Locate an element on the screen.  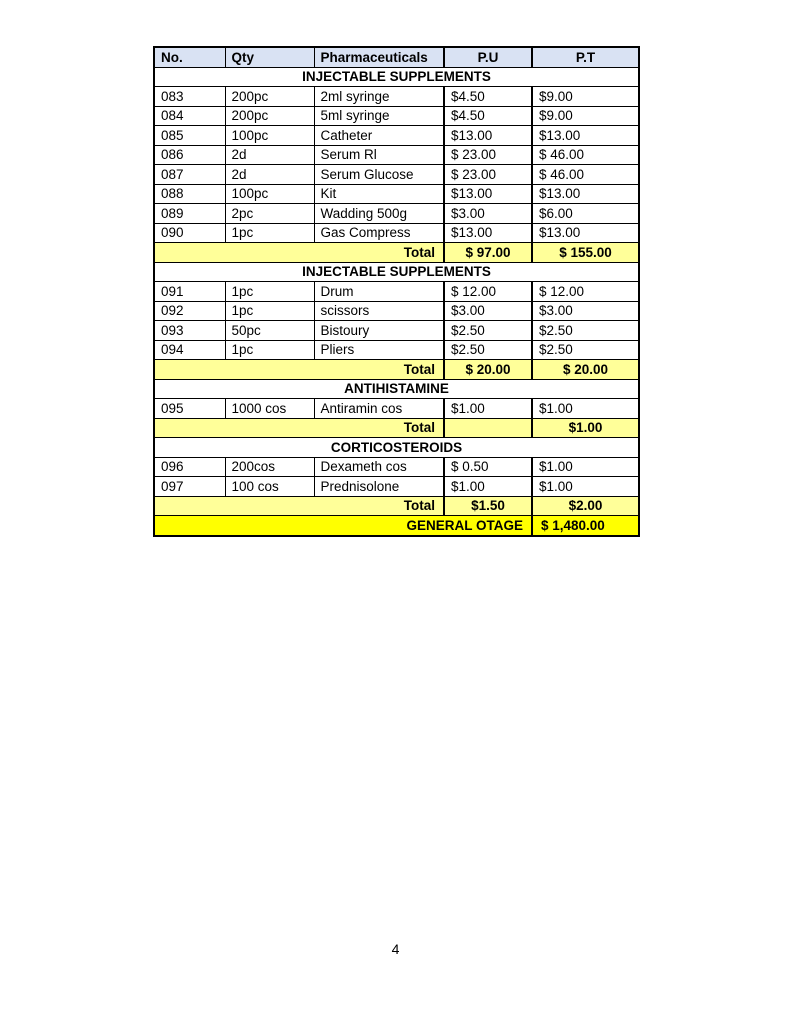
cell-qty: 1000 cos is located at coordinates (269, 408).